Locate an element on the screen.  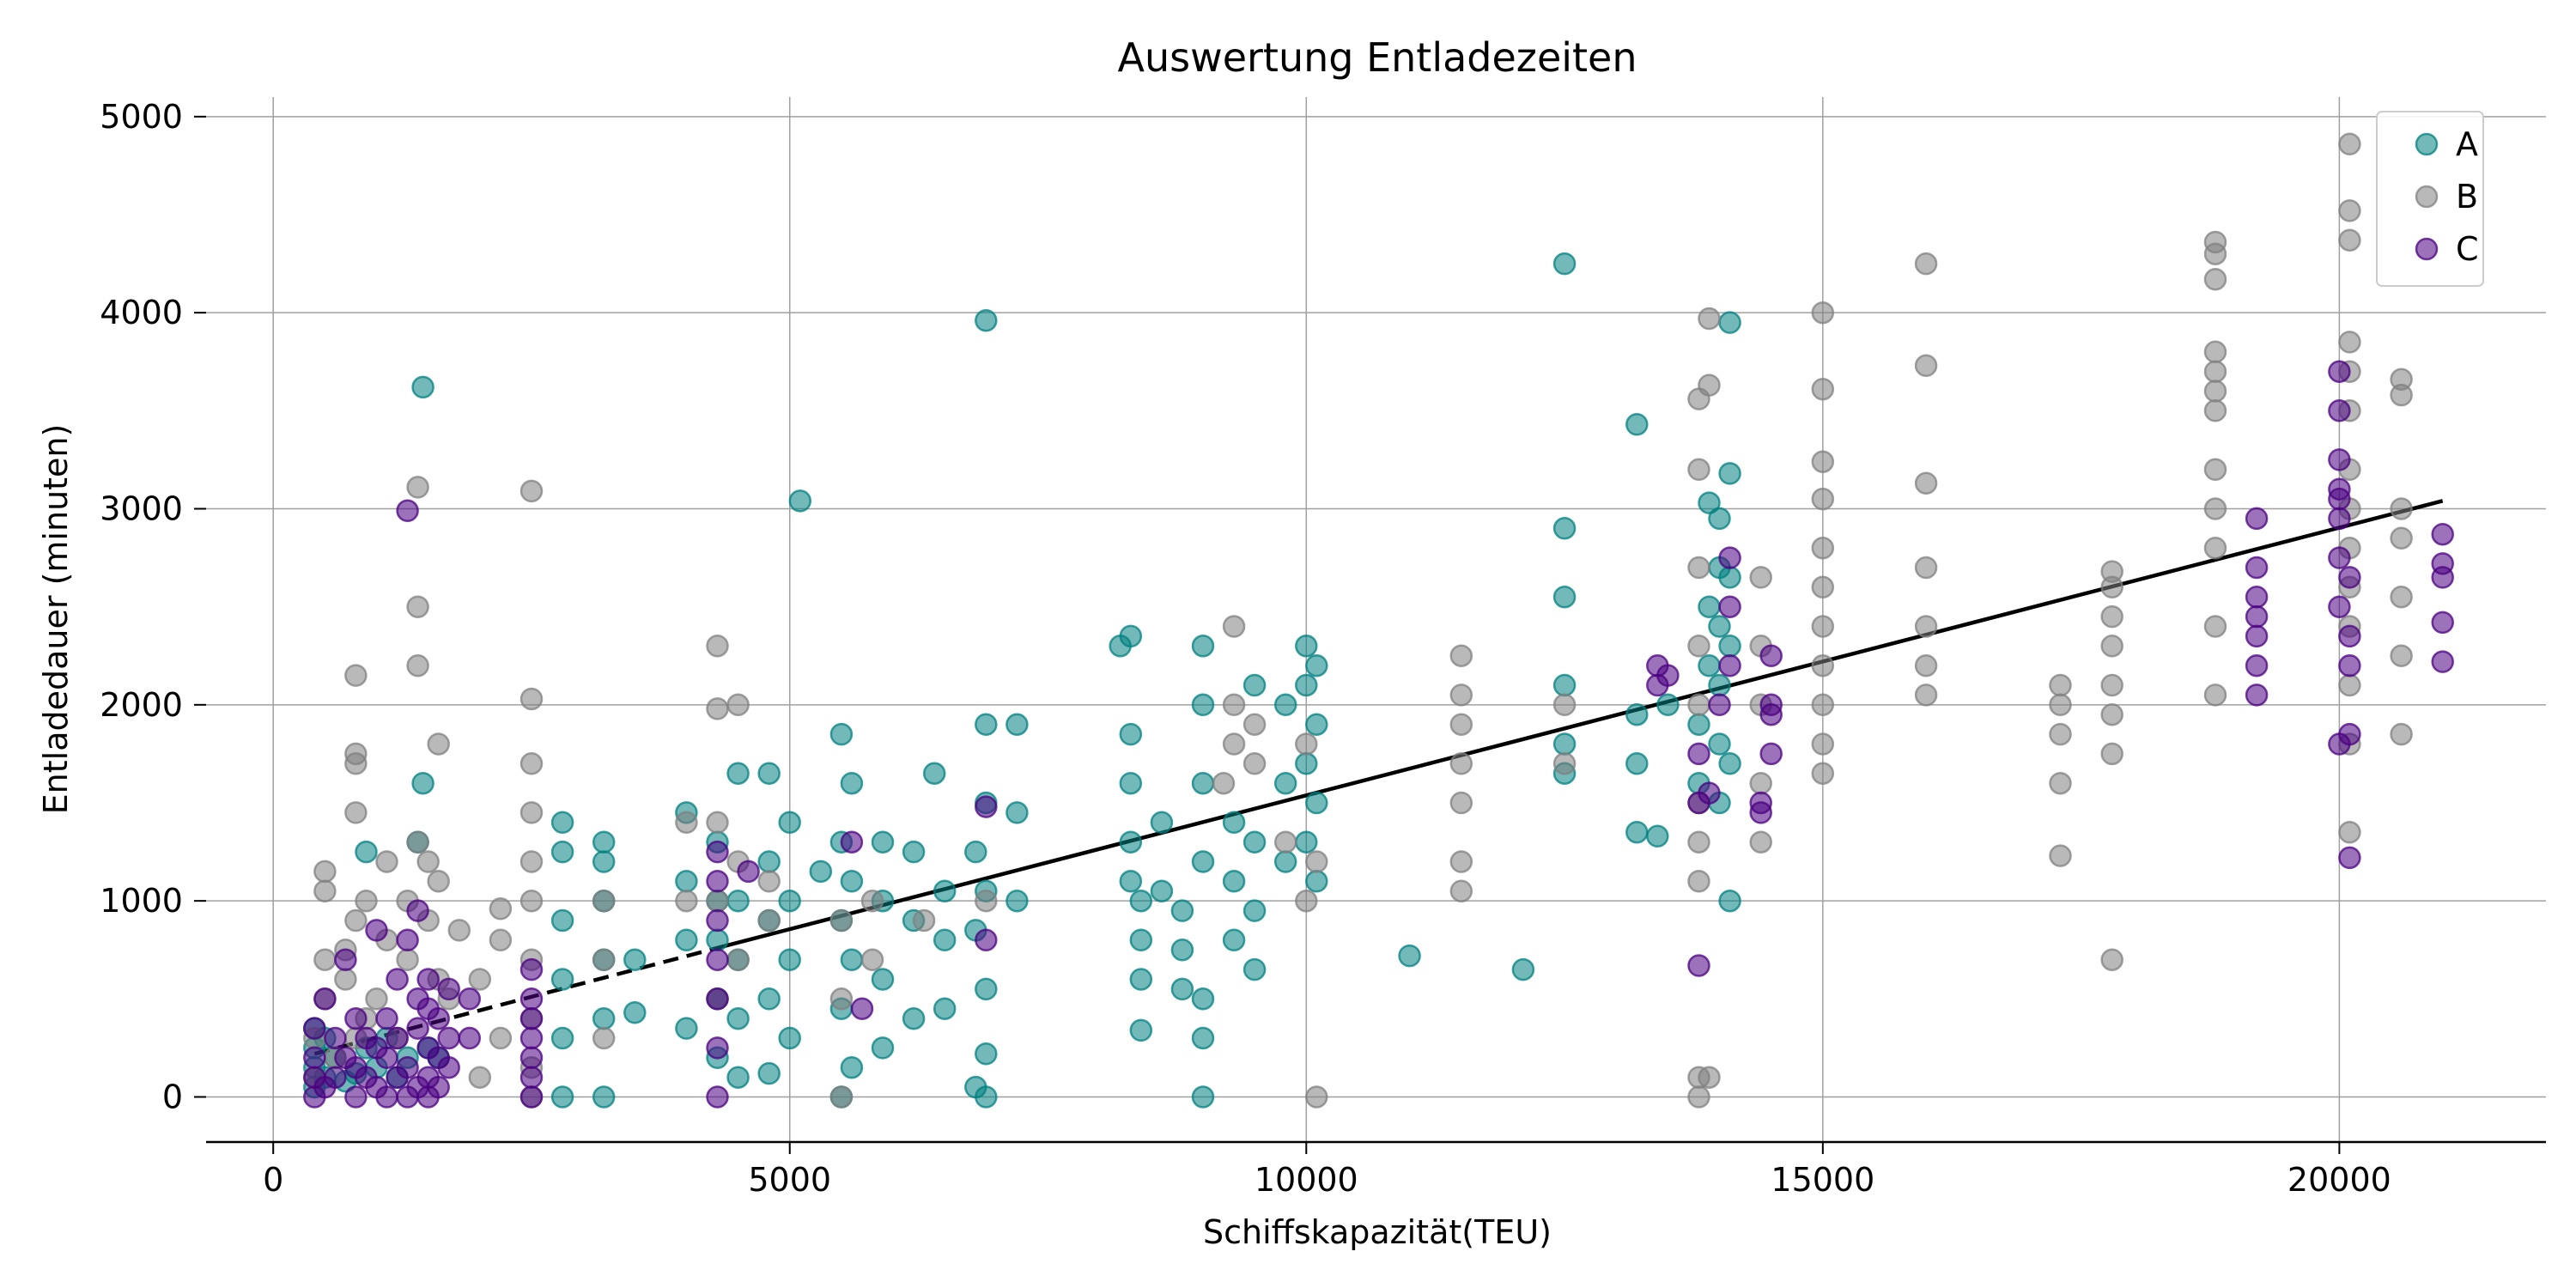
legend-label-c: C is located at coordinates (2467, 249).